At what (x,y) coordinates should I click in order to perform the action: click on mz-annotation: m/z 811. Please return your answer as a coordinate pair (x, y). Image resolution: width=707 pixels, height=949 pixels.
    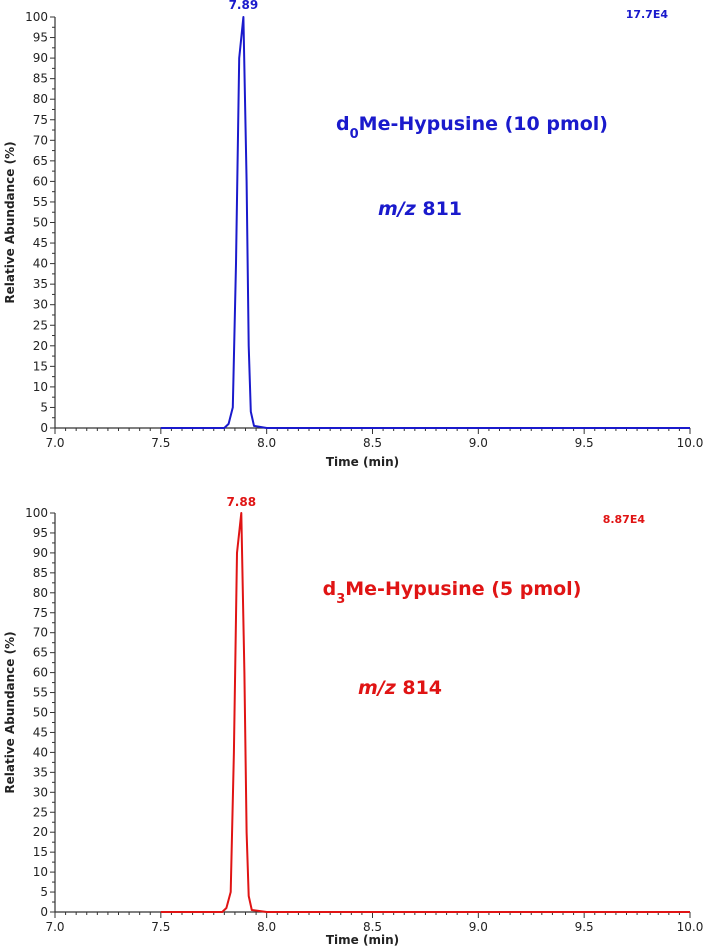
    Looking at the image, I should click on (420, 209).